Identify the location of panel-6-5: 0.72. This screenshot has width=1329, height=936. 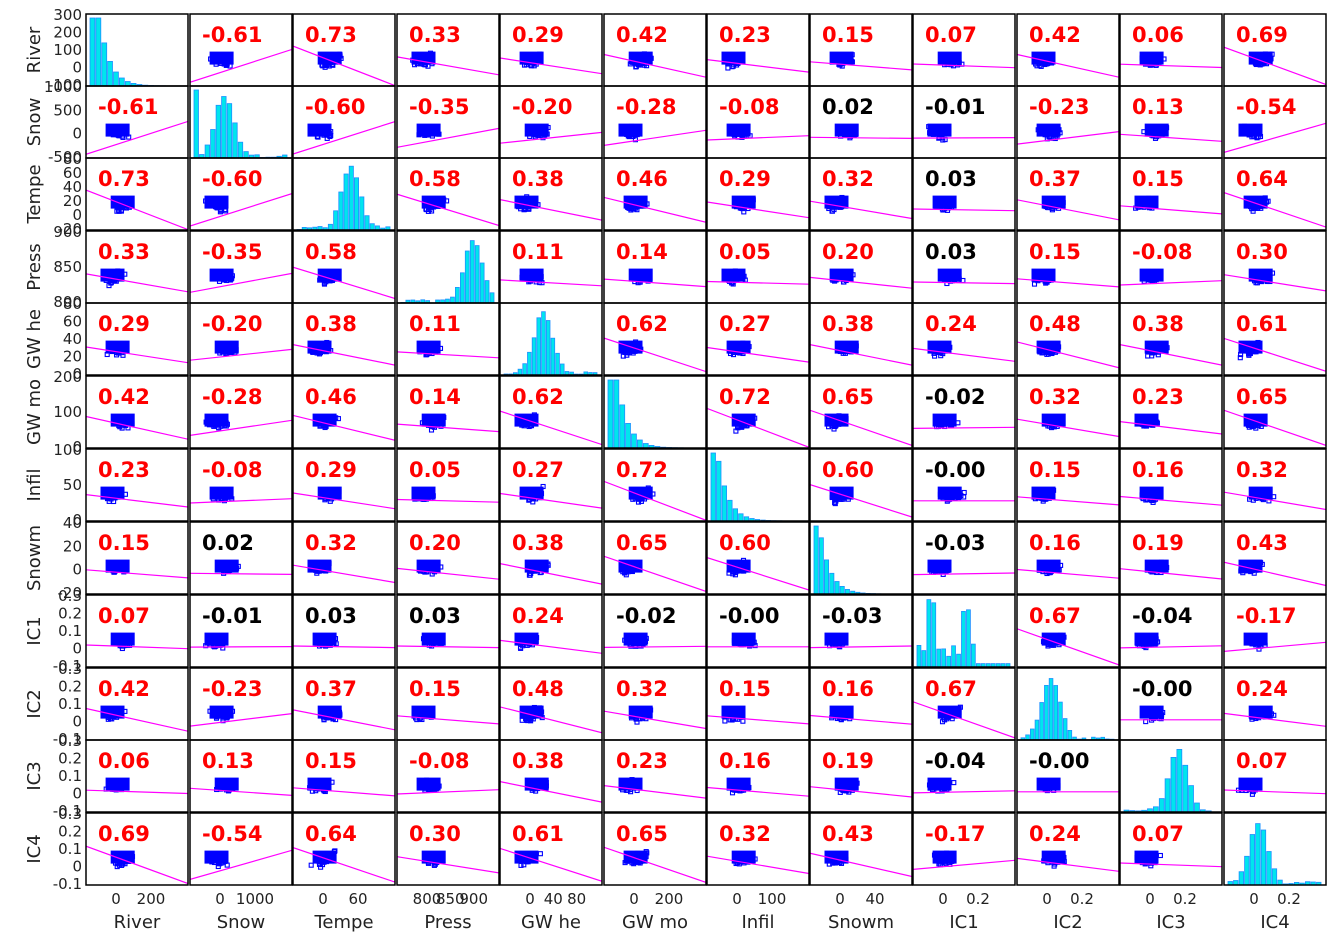
(655, 485).